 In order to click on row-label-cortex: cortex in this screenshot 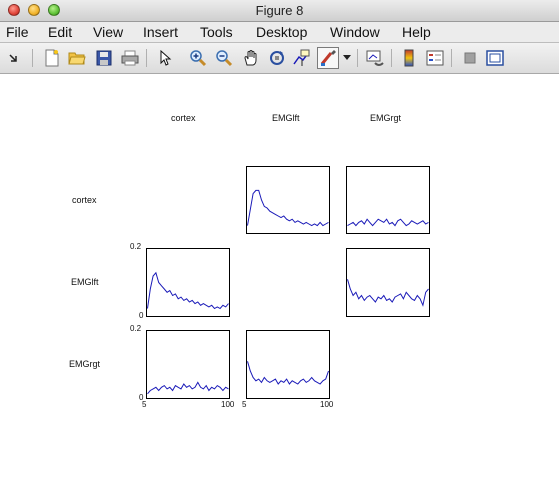, I will do `click(84, 200)`.